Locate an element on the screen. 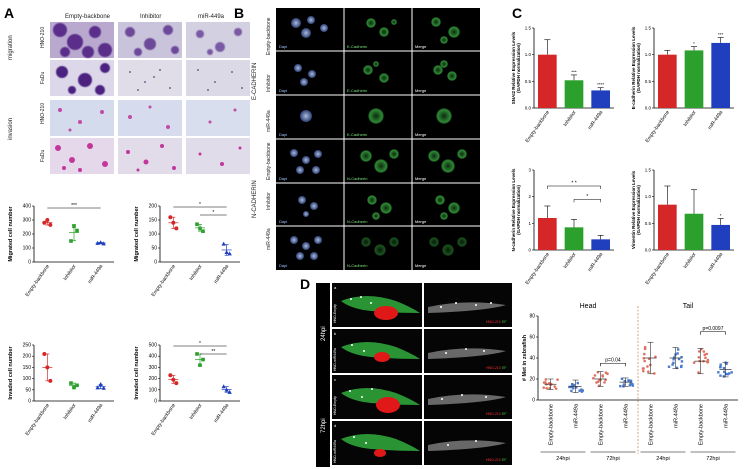 The height and width of the screenshot is (469, 748). micro-mig-fadu-mir is located at coordinates (218, 78).